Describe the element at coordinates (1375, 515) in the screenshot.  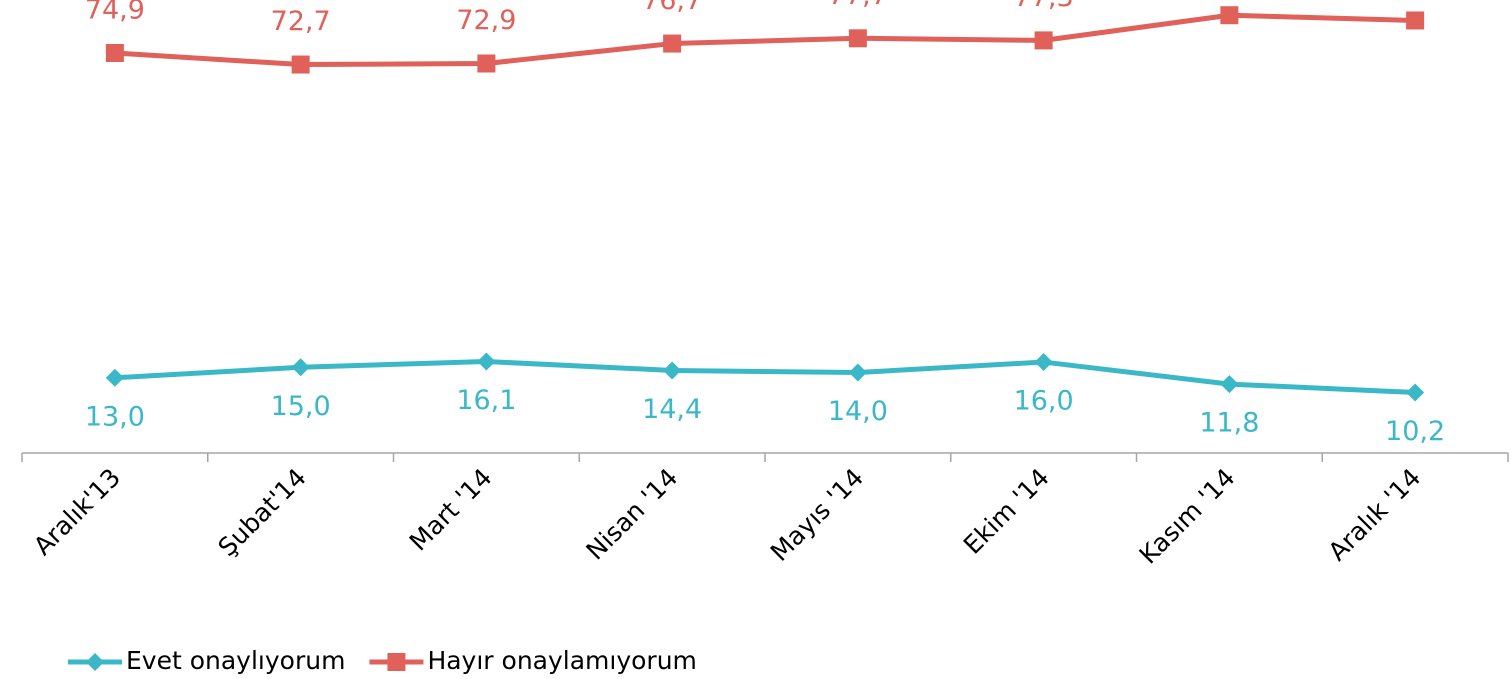
I see `x-tick-label: Aralık '14` at that location.